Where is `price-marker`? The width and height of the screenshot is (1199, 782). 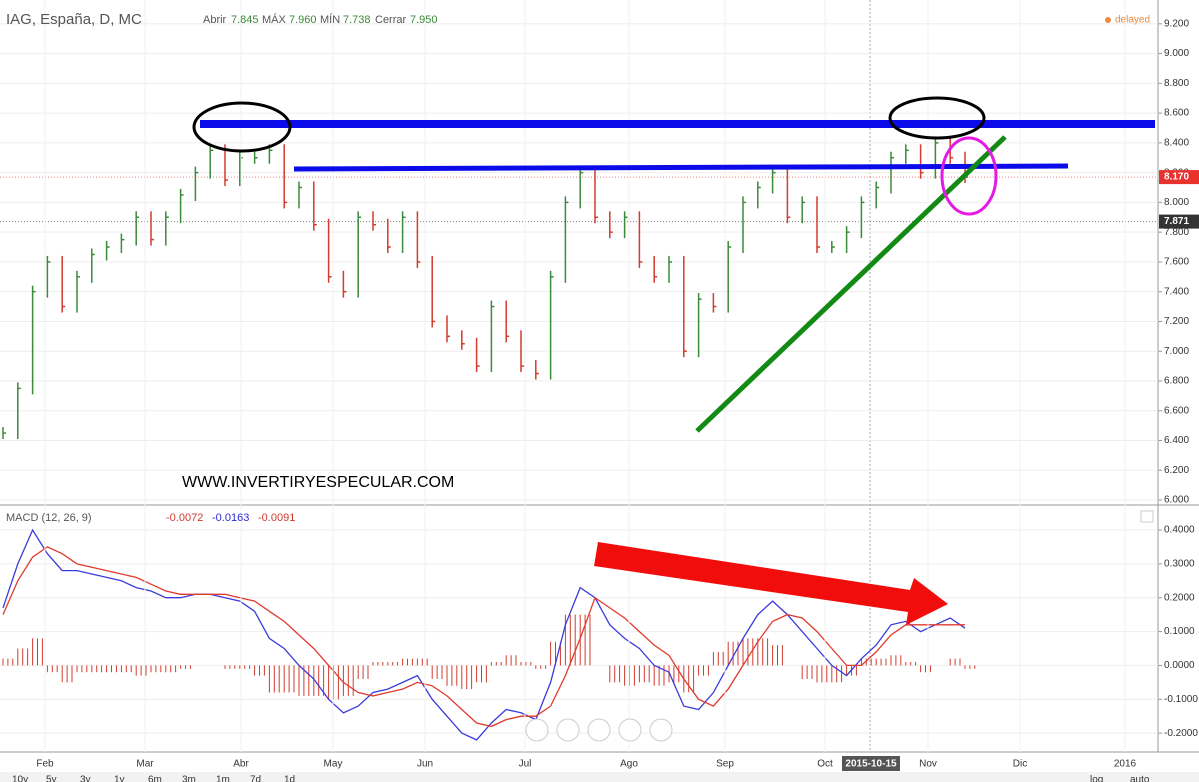 price-marker is located at coordinates (1179, 221).